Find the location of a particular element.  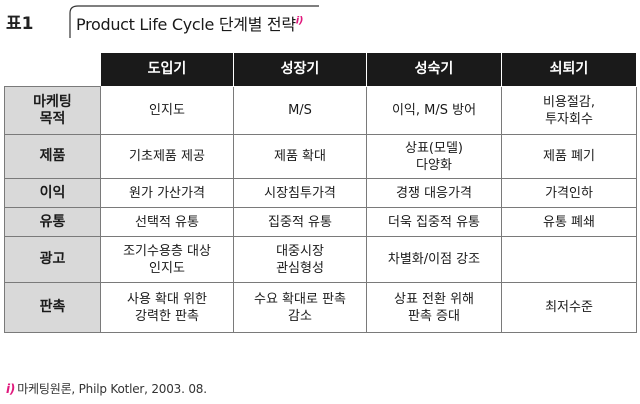

cell-line: 기초제품 제공 is located at coordinates (167, 156).